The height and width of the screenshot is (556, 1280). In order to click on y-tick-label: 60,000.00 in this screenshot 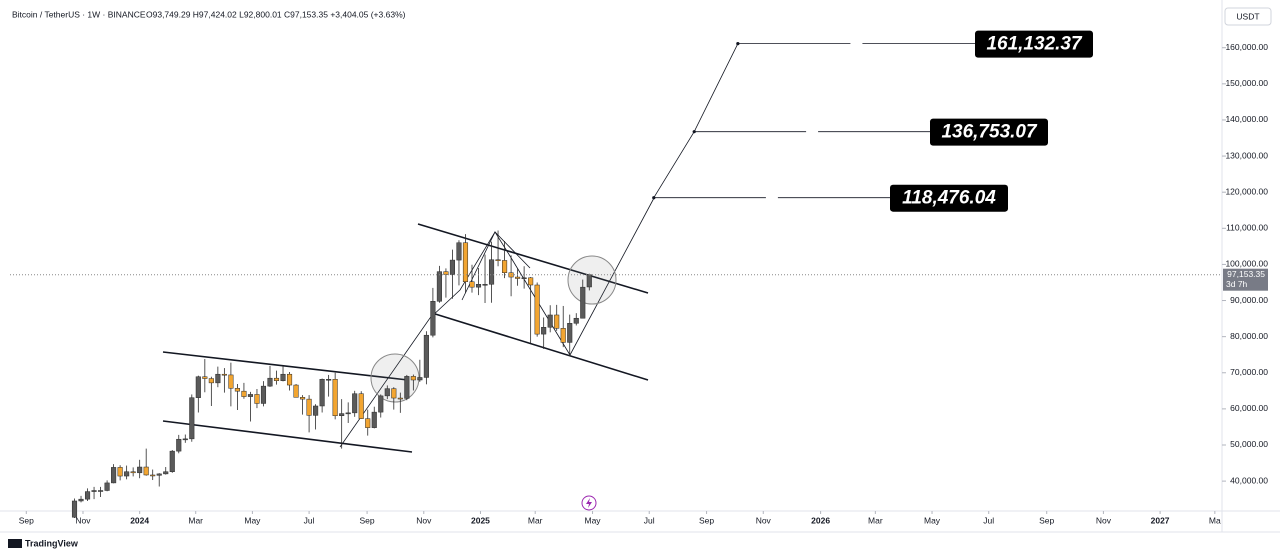, I will do `click(1249, 408)`.